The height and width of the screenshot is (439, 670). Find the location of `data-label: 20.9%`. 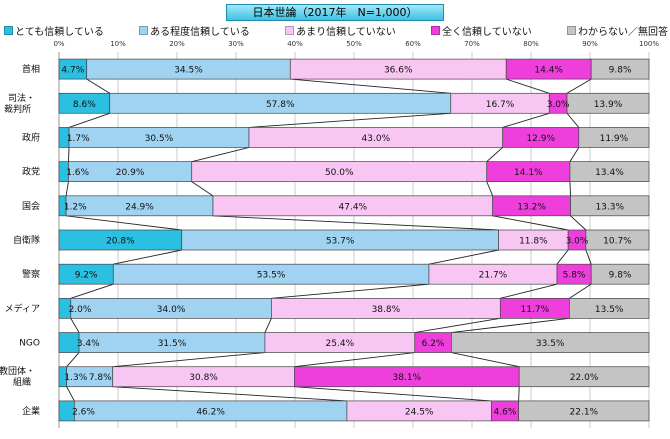

data-label: 20.9% is located at coordinates (130, 173).